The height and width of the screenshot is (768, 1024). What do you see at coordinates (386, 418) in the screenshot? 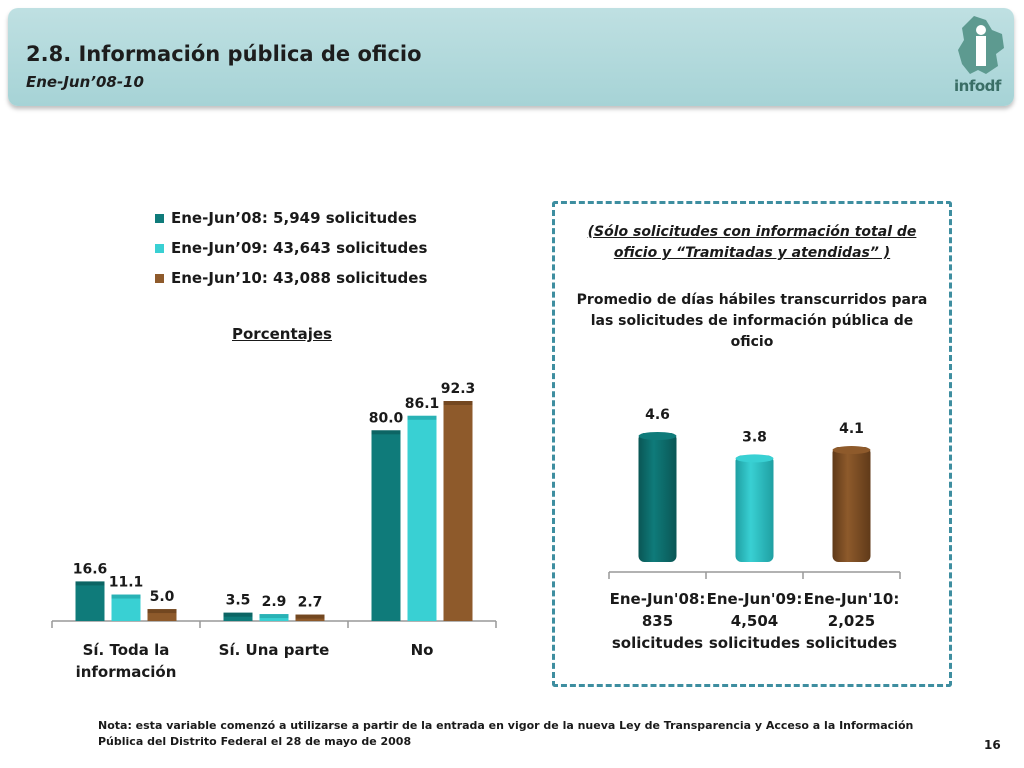
I see `data-label: 80.0` at bounding box center [386, 418].